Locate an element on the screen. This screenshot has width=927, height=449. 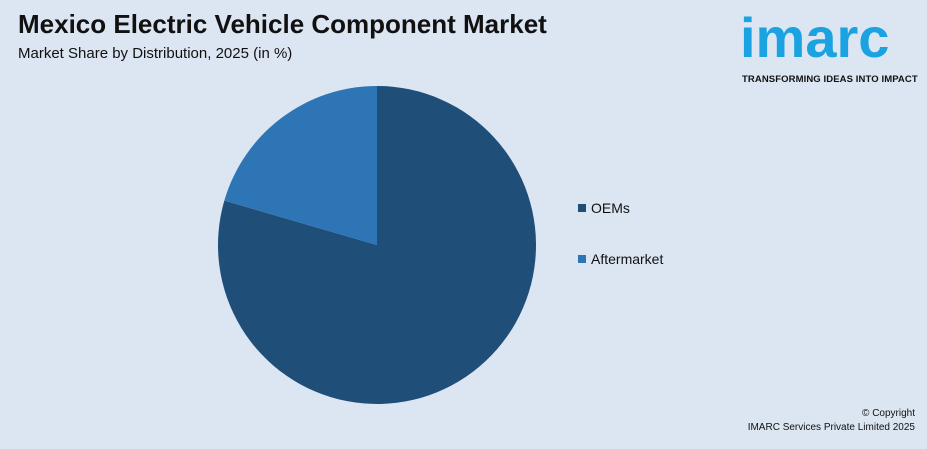
logo-tagline: TRANSFORMING IDEAS INTO IMPACT is located at coordinates (830, 79).